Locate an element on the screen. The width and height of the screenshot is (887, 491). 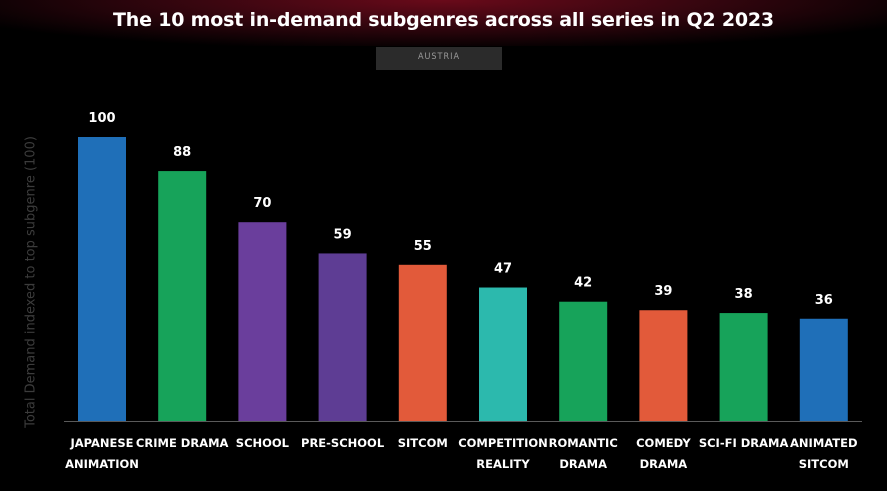
x-tick-label-line: ANIMATED is located at coordinates (824, 443).